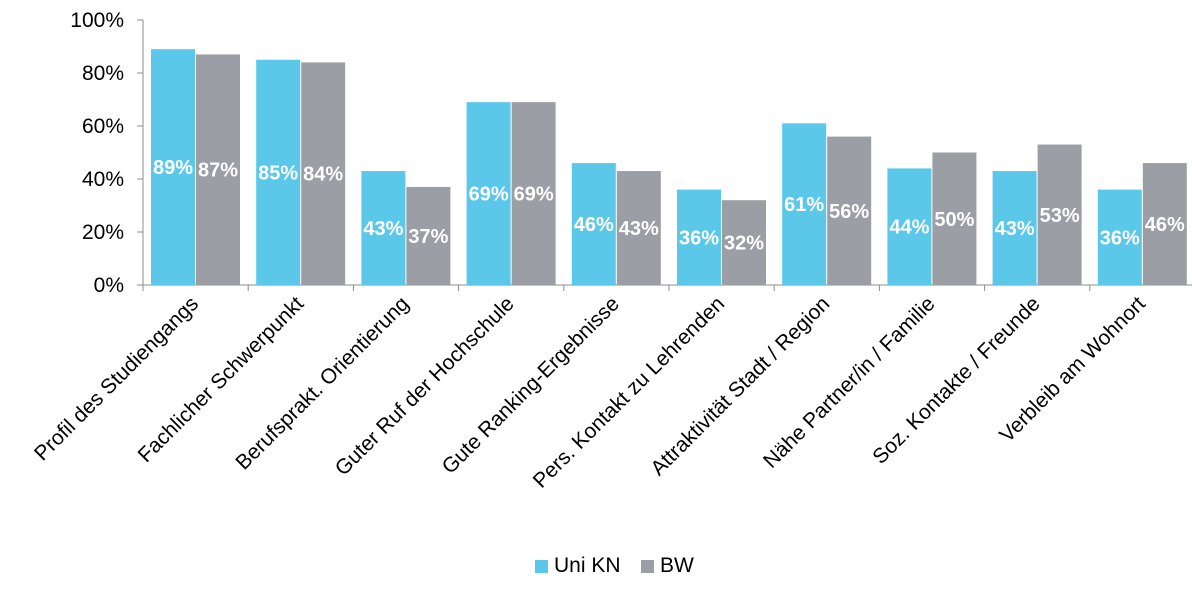  What do you see at coordinates (740, 386) in the screenshot?
I see `x-tick-label: Attraktivität Stadt / Region` at bounding box center [740, 386].